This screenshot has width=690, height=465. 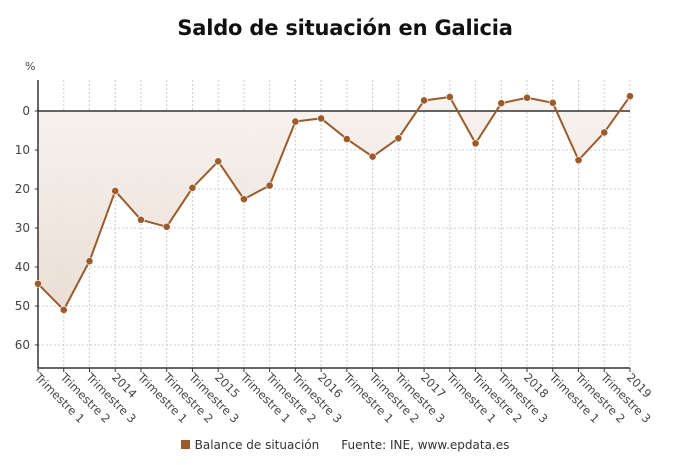 I want to click on y-tick-label: 60, so click(x=22, y=345).